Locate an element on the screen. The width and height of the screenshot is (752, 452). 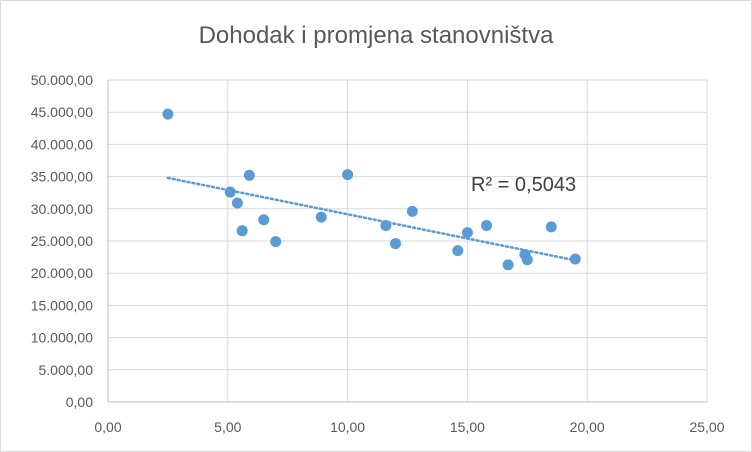
y-tick-label: 15.000,00 is located at coordinates (62, 305).